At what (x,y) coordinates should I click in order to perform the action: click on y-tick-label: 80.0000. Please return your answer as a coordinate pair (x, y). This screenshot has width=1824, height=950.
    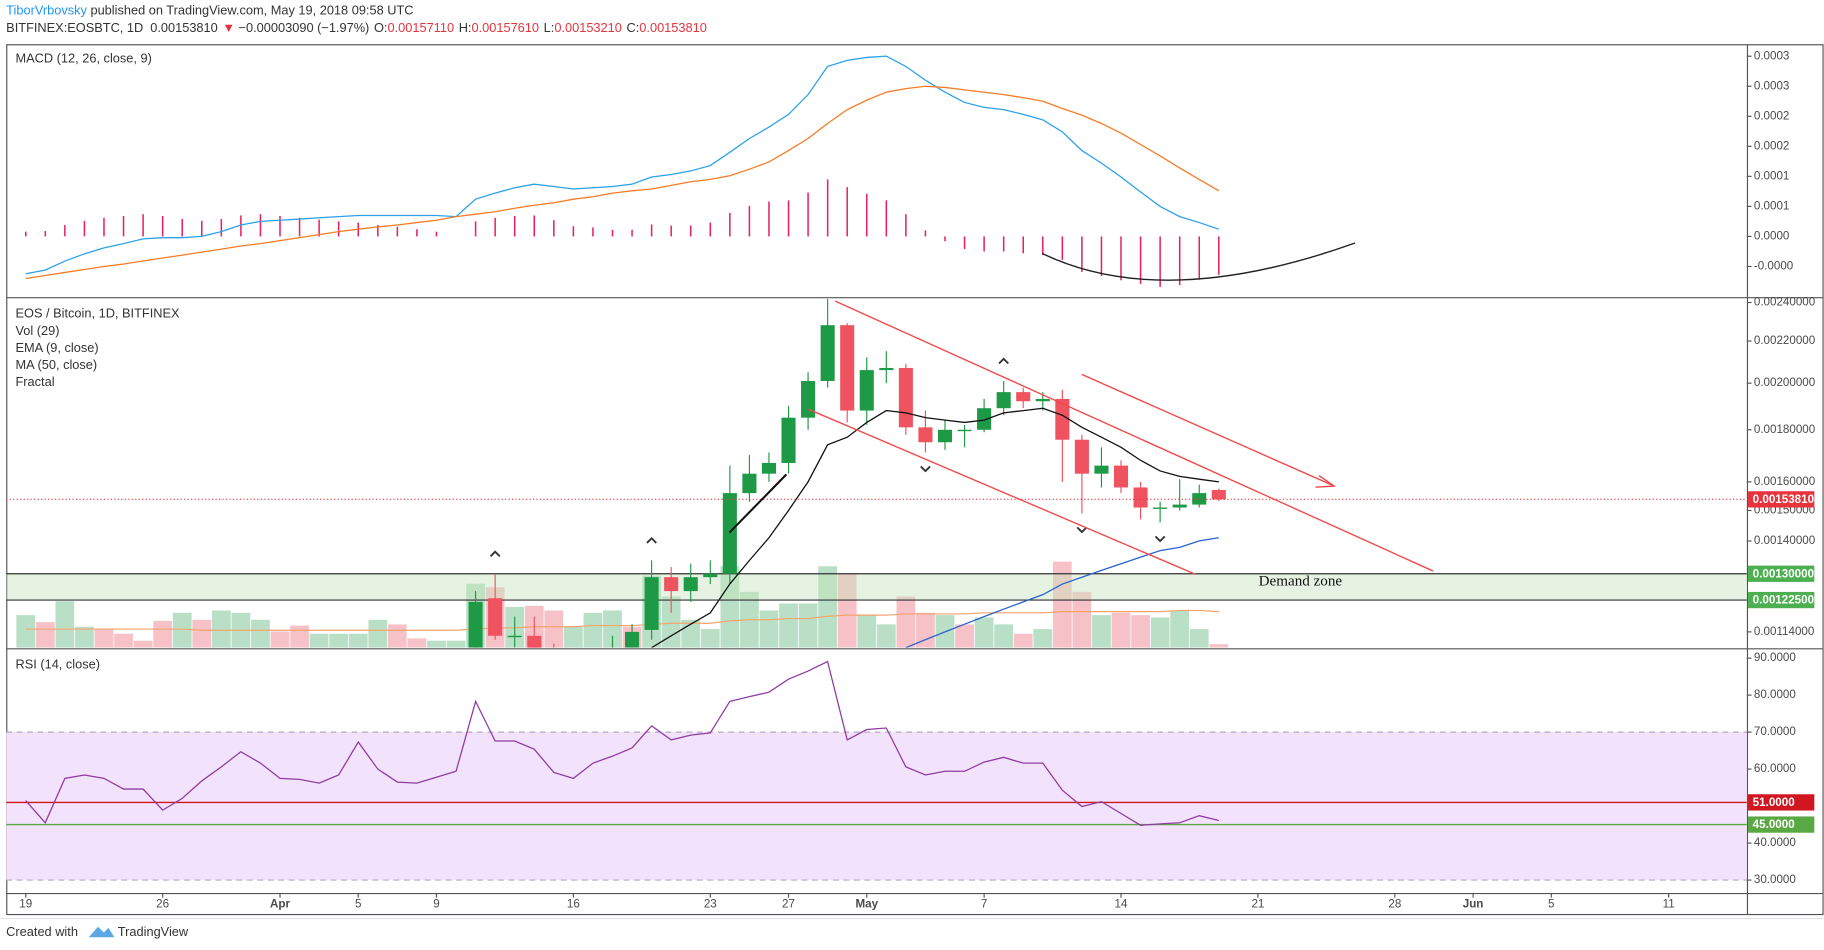
    Looking at the image, I should click on (1775, 694).